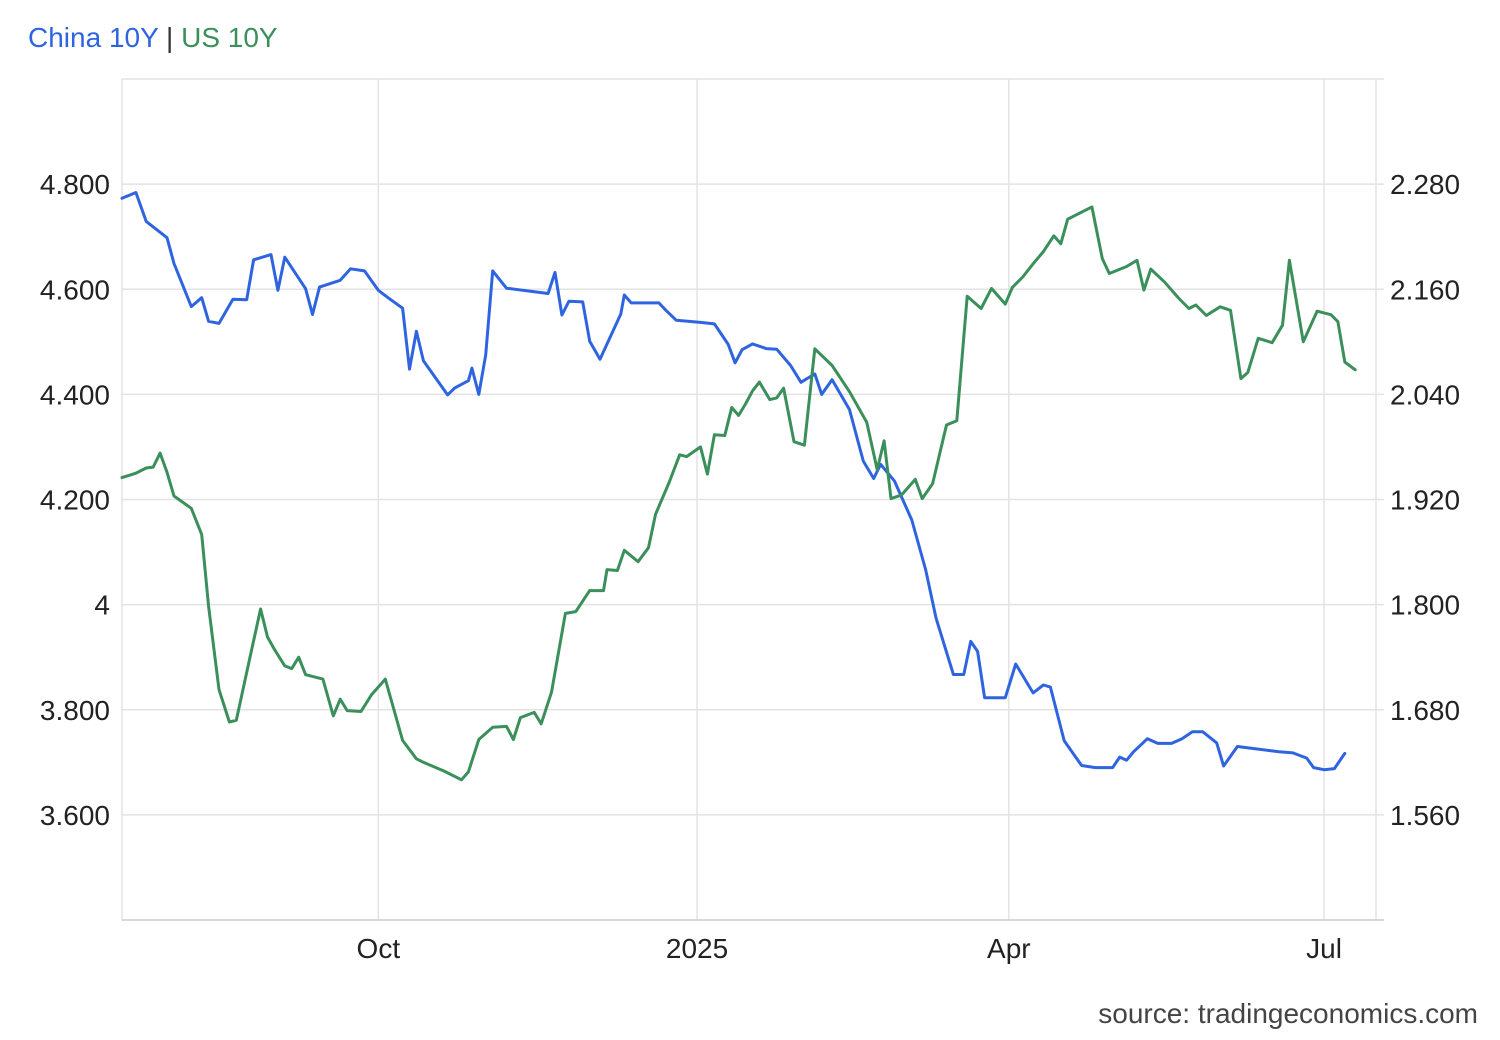  What do you see at coordinates (1288, 1013) in the screenshot?
I see `source-attribution: source: tradingeconomics.com` at bounding box center [1288, 1013].